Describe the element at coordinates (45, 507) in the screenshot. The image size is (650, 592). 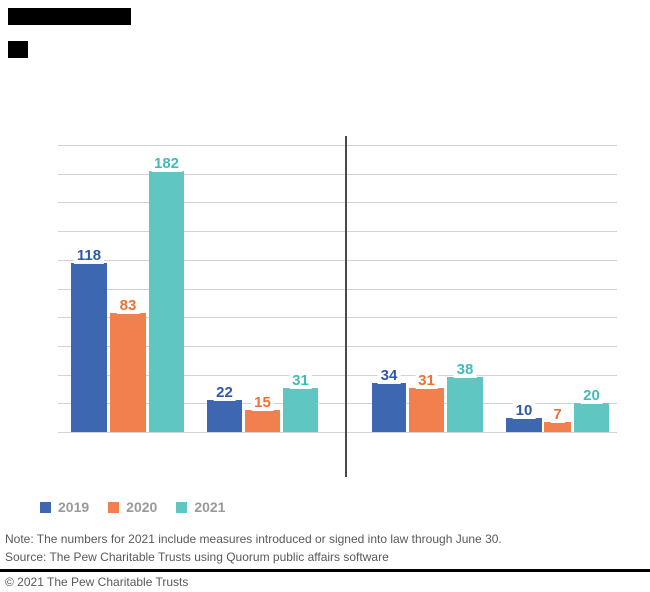
I see `legend-swatch-2019-icon` at that location.